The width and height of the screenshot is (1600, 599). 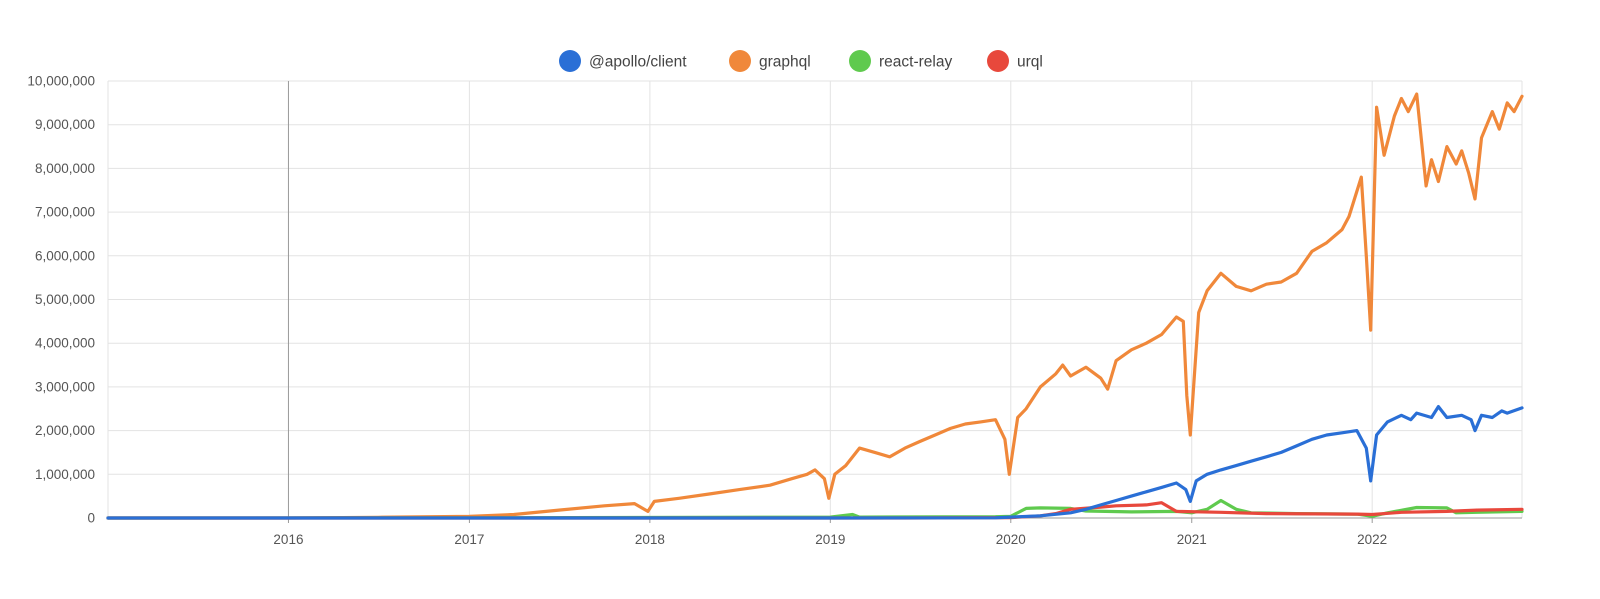 I want to click on y-tick-label: 6,000,000, so click(x=65, y=255).